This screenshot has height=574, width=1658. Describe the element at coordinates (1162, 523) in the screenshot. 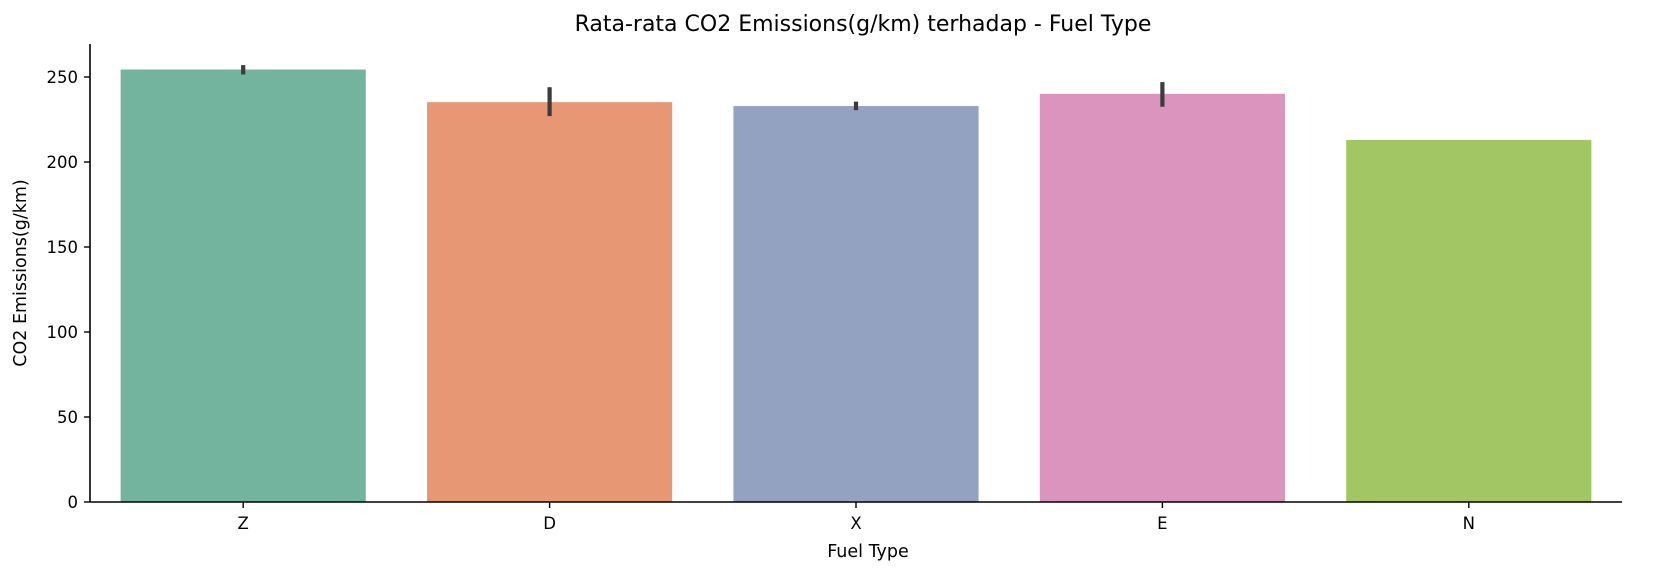

I see `x-tick-label: E` at that location.